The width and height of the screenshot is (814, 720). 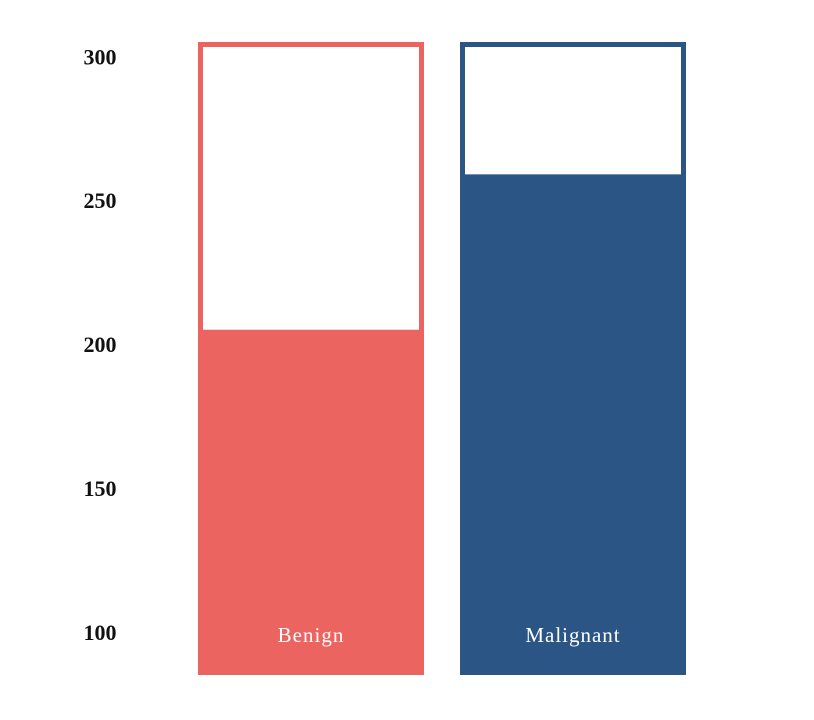 I want to click on x-tick-label: Benign, so click(x=311, y=635).